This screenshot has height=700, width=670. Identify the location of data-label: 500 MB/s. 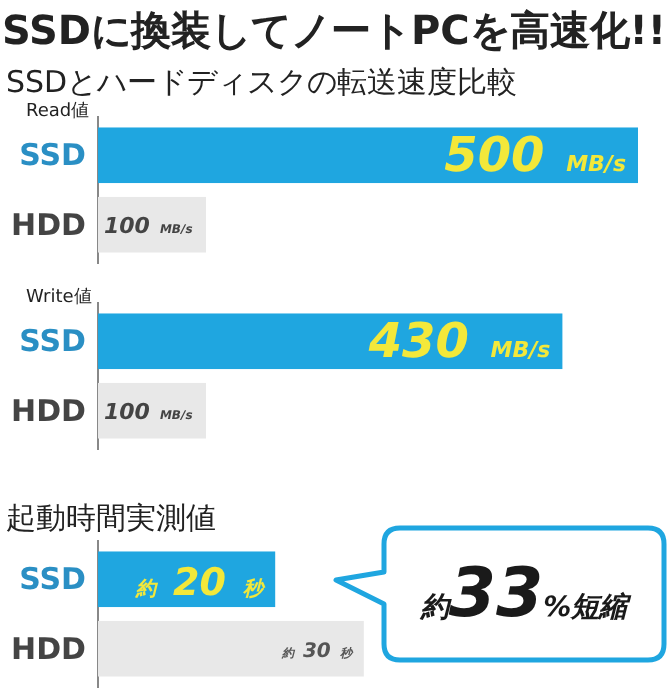
(535, 155).